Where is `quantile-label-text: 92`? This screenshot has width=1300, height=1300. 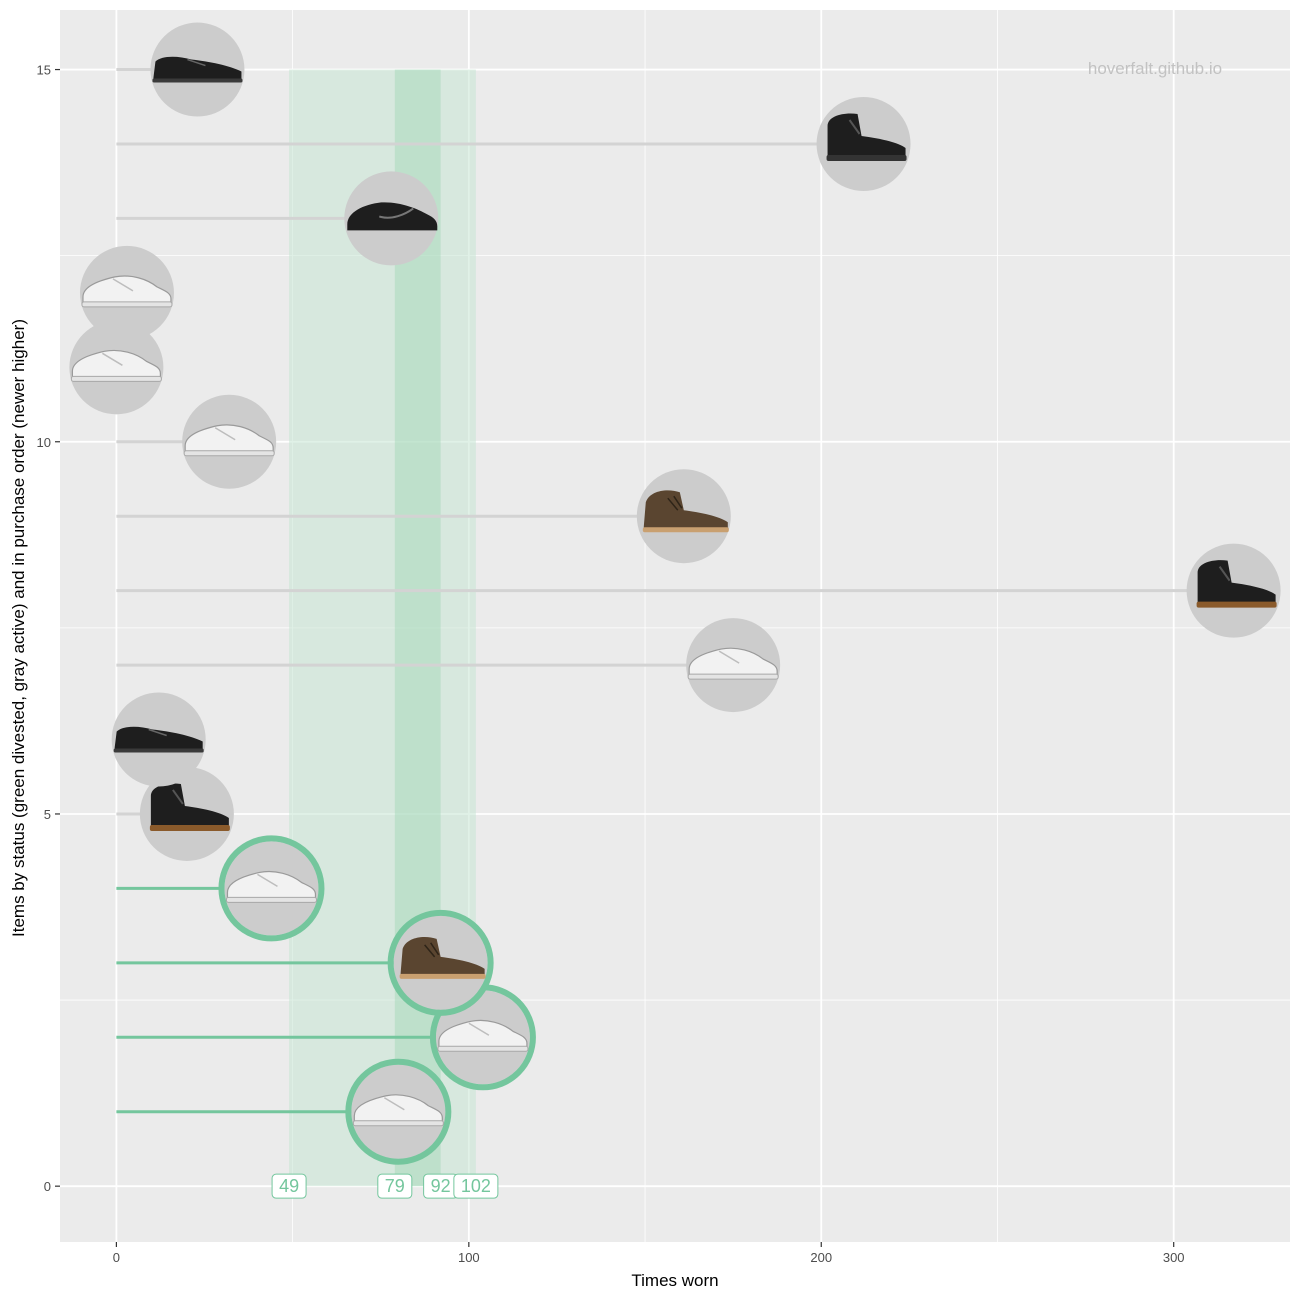 quantile-label-text: 92 is located at coordinates (441, 1186).